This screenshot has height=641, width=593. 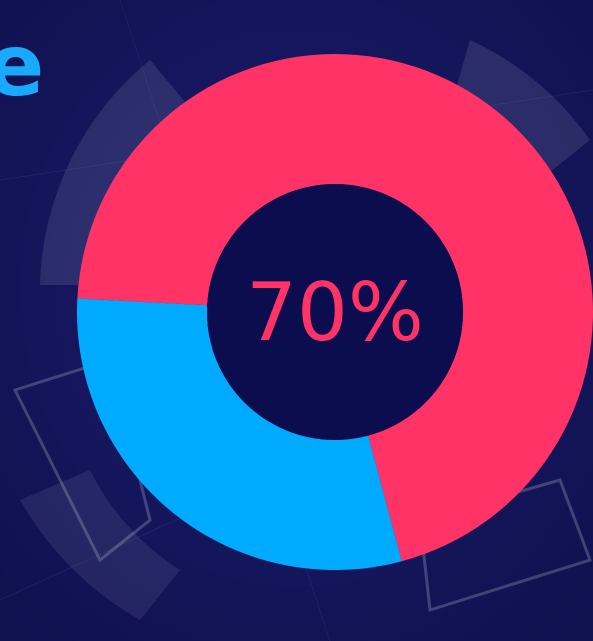 I want to click on center-label: 70%, so click(x=335, y=312).